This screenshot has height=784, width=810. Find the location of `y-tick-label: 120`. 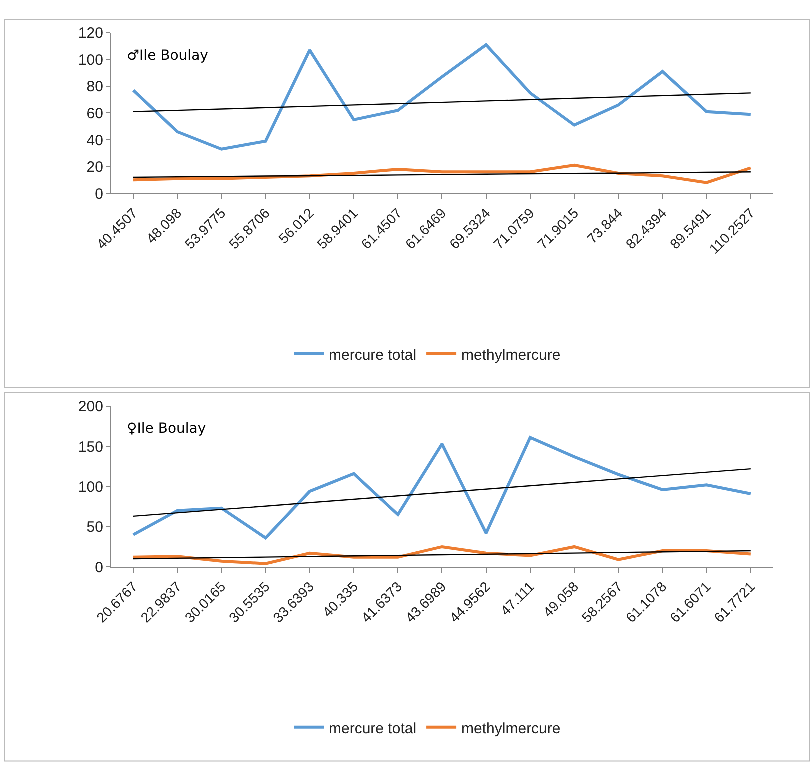

y-tick-label: 120 is located at coordinates (91, 33).